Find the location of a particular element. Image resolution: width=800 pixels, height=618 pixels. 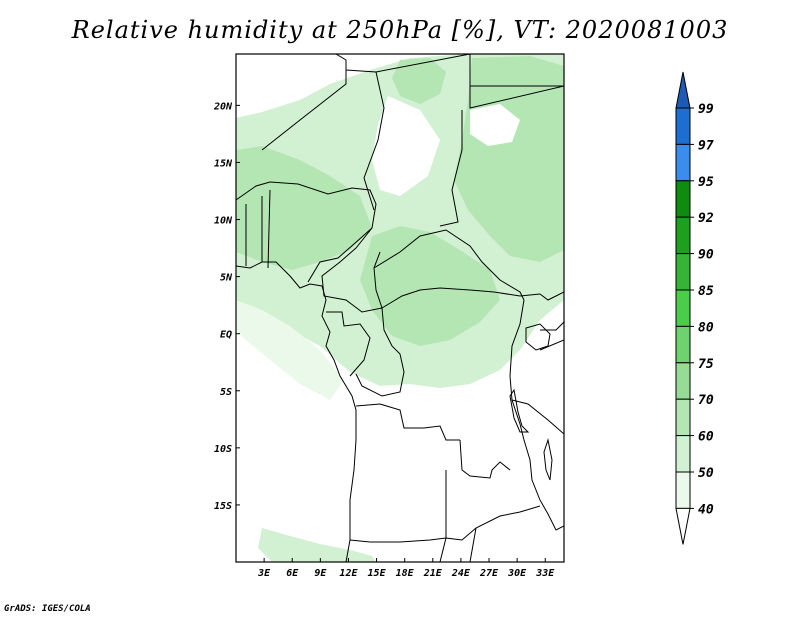

border-chad-sudan is located at coordinates (423, 140).